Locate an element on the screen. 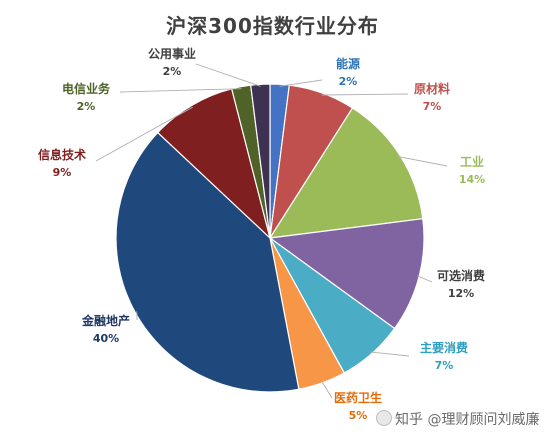 The width and height of the screenshot is (545, 443). watermark-logo-icon is located at coordinates (384, 418).